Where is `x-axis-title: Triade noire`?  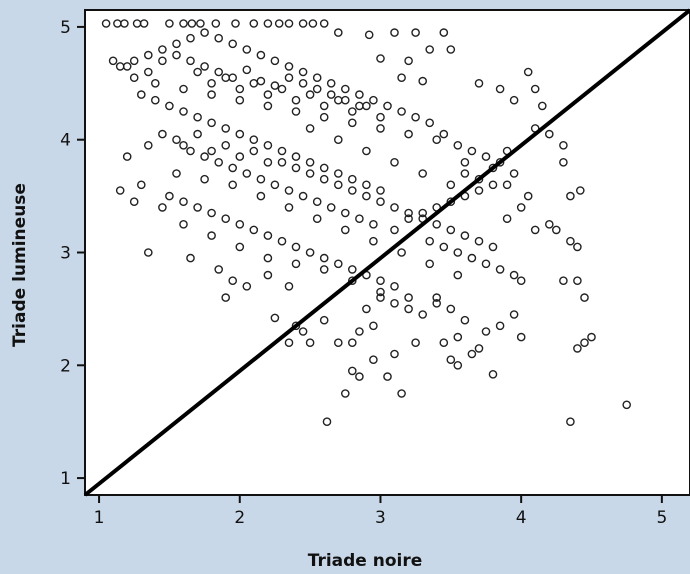
x-axis-title: Triade noire is located at coordinates (365, 561).